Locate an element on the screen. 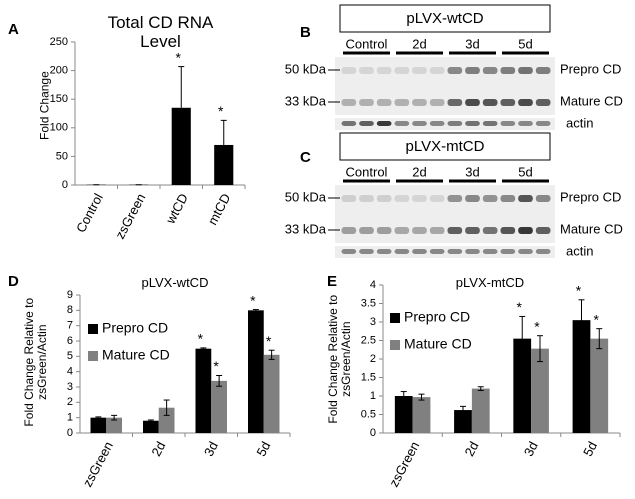  panel-letter: A is located at coordinates (13, 29).